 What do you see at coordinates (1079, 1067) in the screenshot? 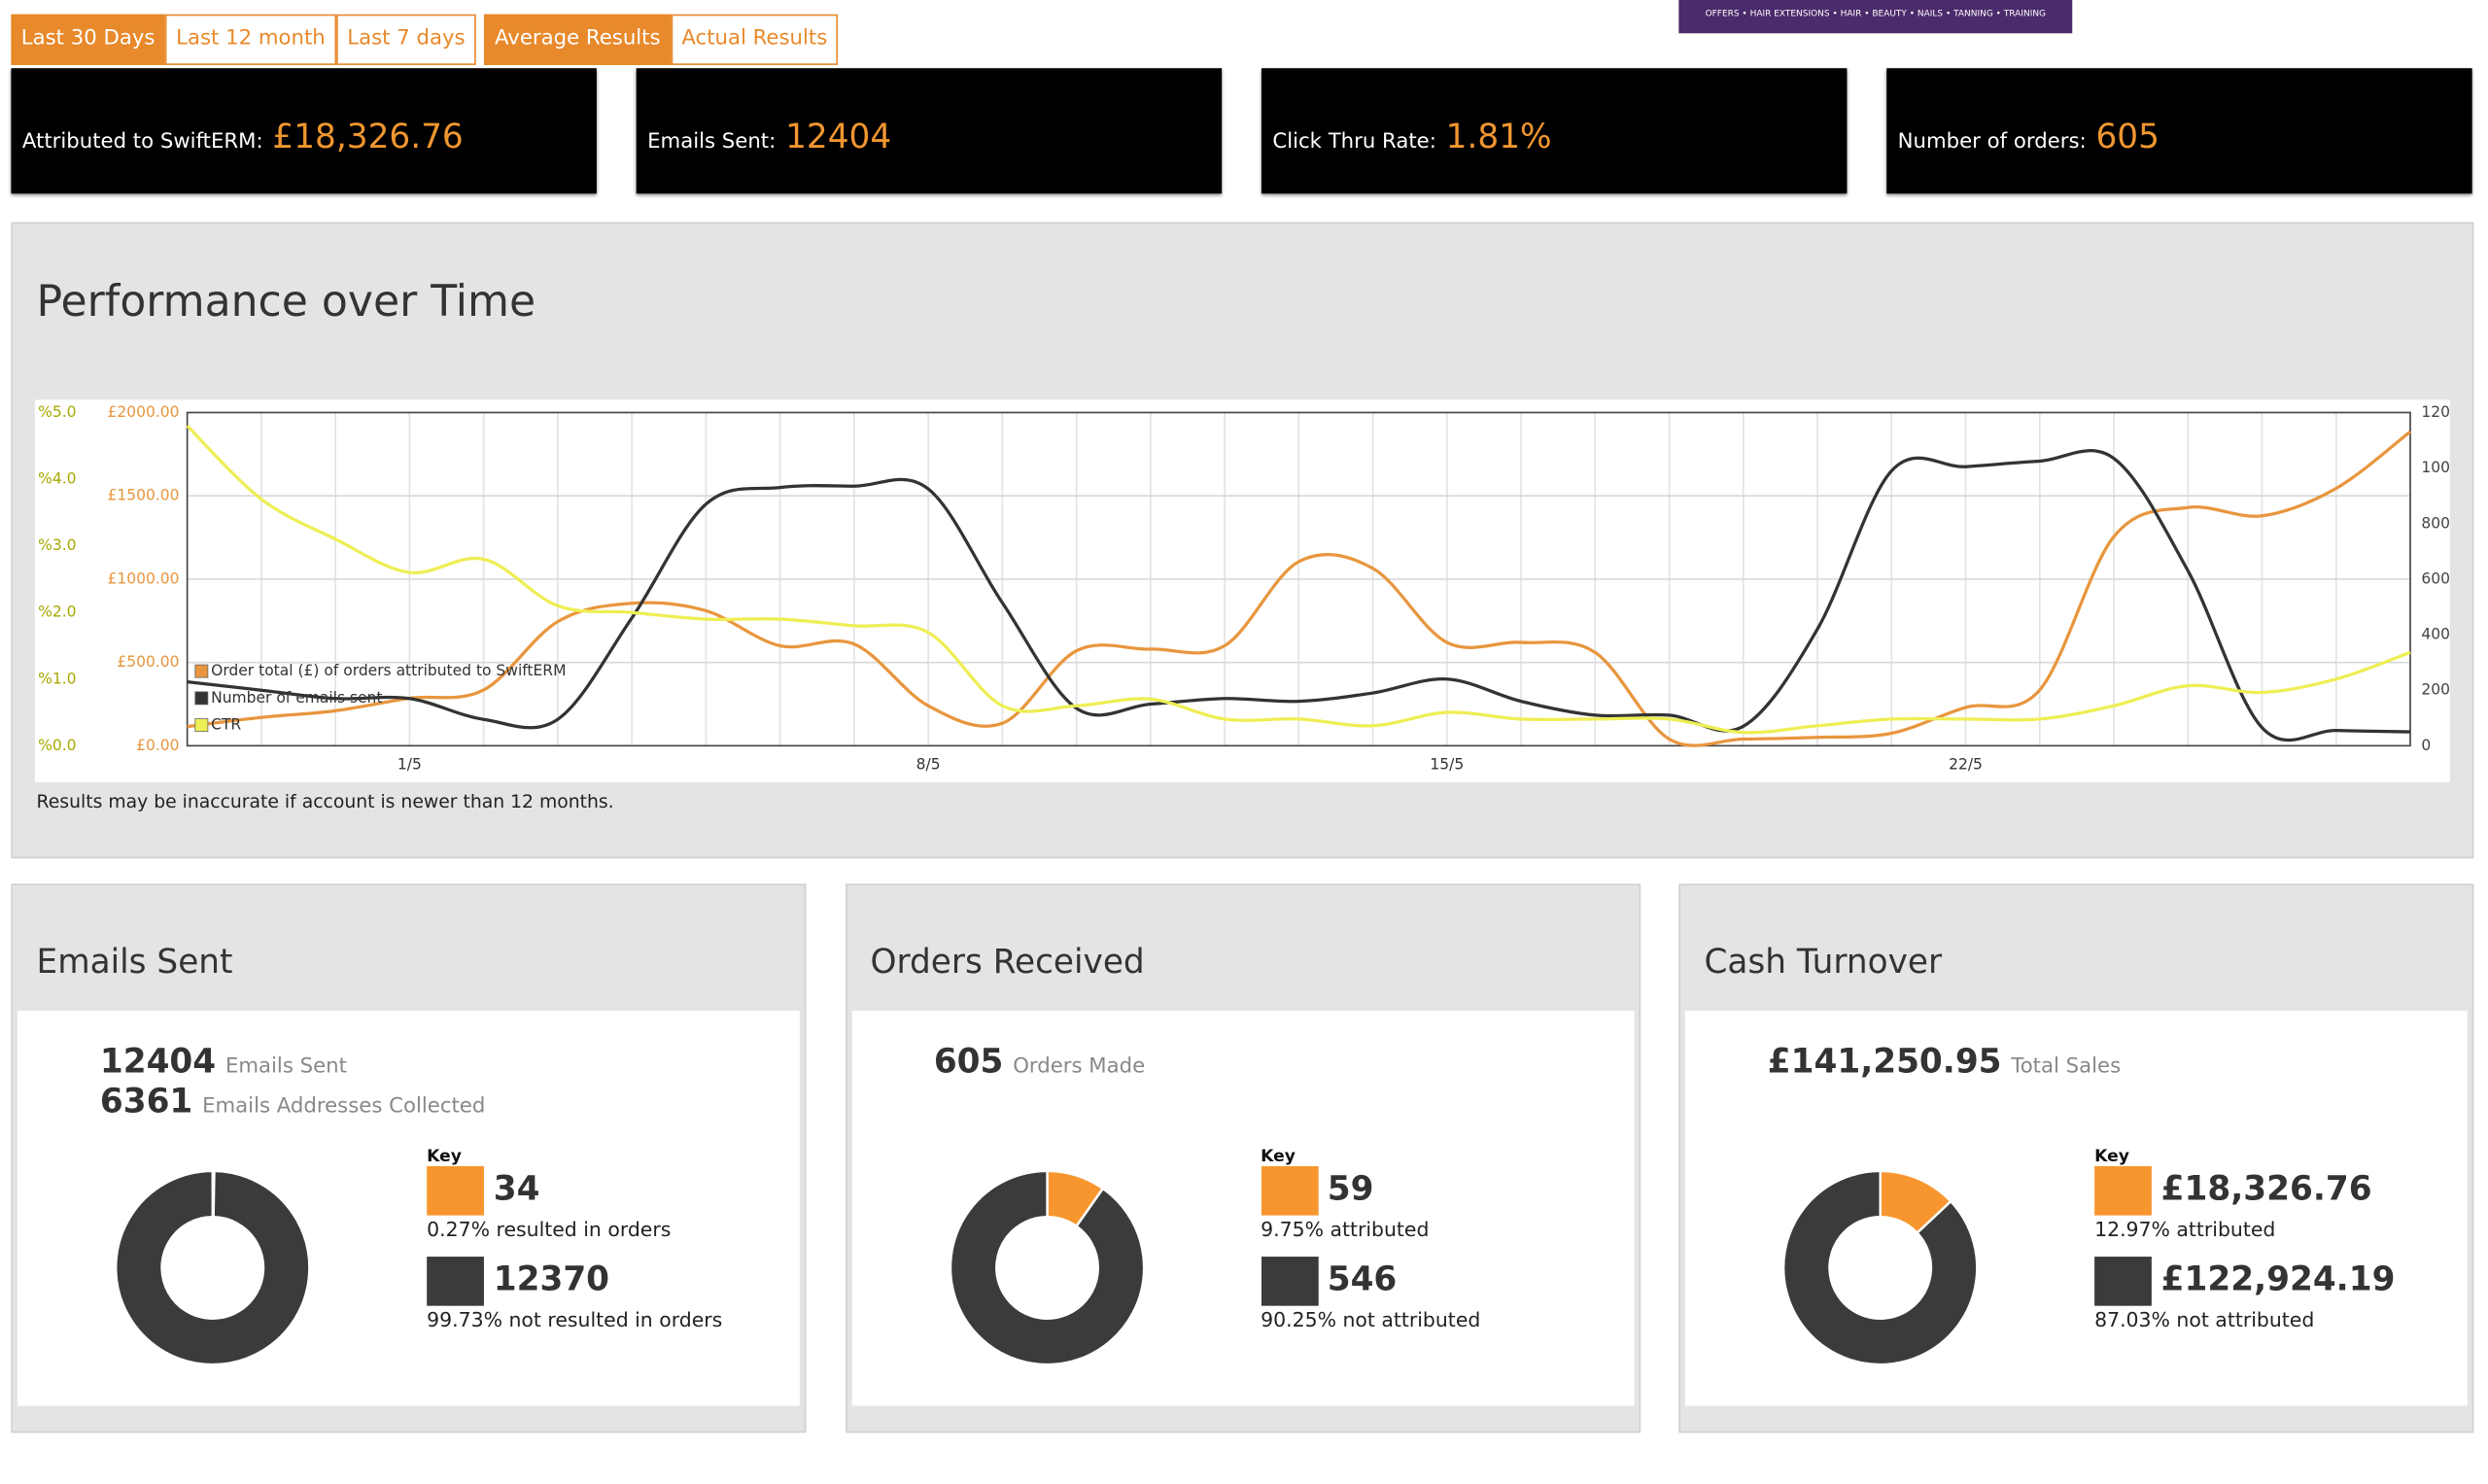
I see `total-label: Orders Made` at bounding box center [1079, 1067].